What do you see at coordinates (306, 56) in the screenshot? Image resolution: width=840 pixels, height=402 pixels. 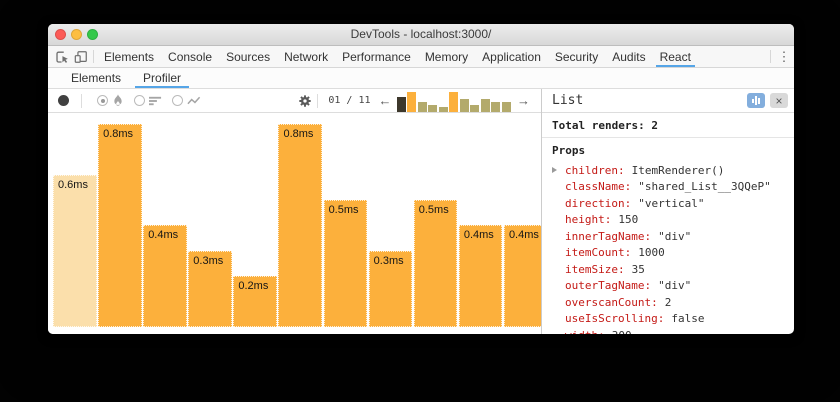 I see `tab-network: Network` at bounding box center [306, 56].